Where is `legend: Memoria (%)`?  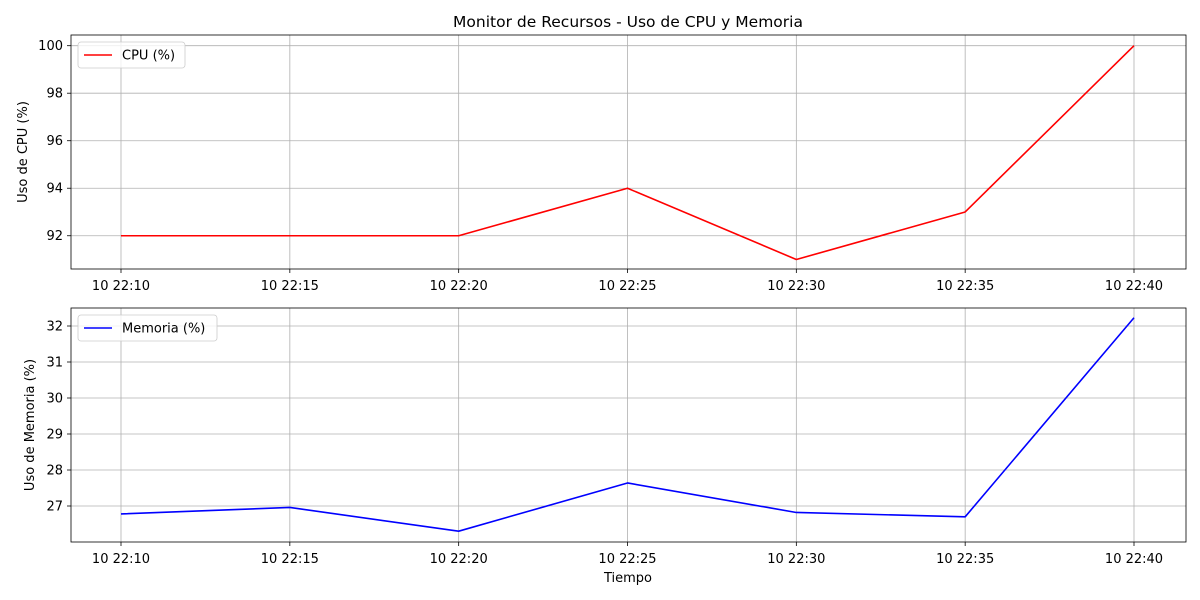
legend: Memoria (%) is located at coordinates (147, 328).